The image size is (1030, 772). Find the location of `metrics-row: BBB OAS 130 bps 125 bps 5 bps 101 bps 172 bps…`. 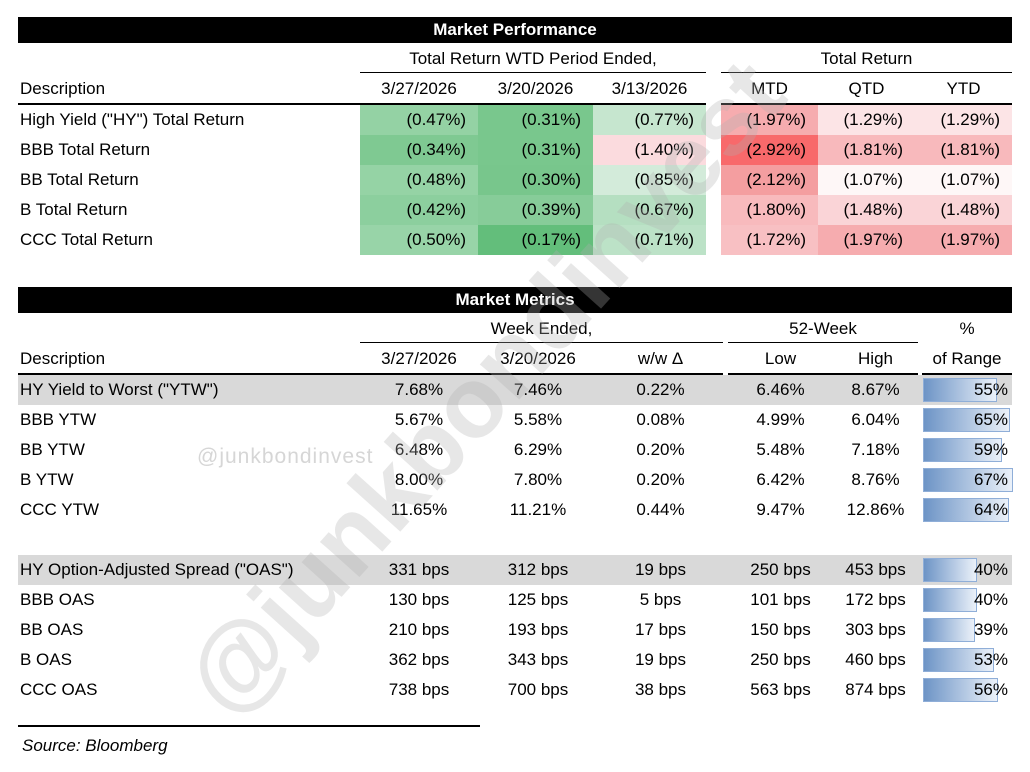

metrics-row: BBB OAS 130 bps 125 bps 5 bps 101 bps 172 bps… is located at coordinates (515, 600).